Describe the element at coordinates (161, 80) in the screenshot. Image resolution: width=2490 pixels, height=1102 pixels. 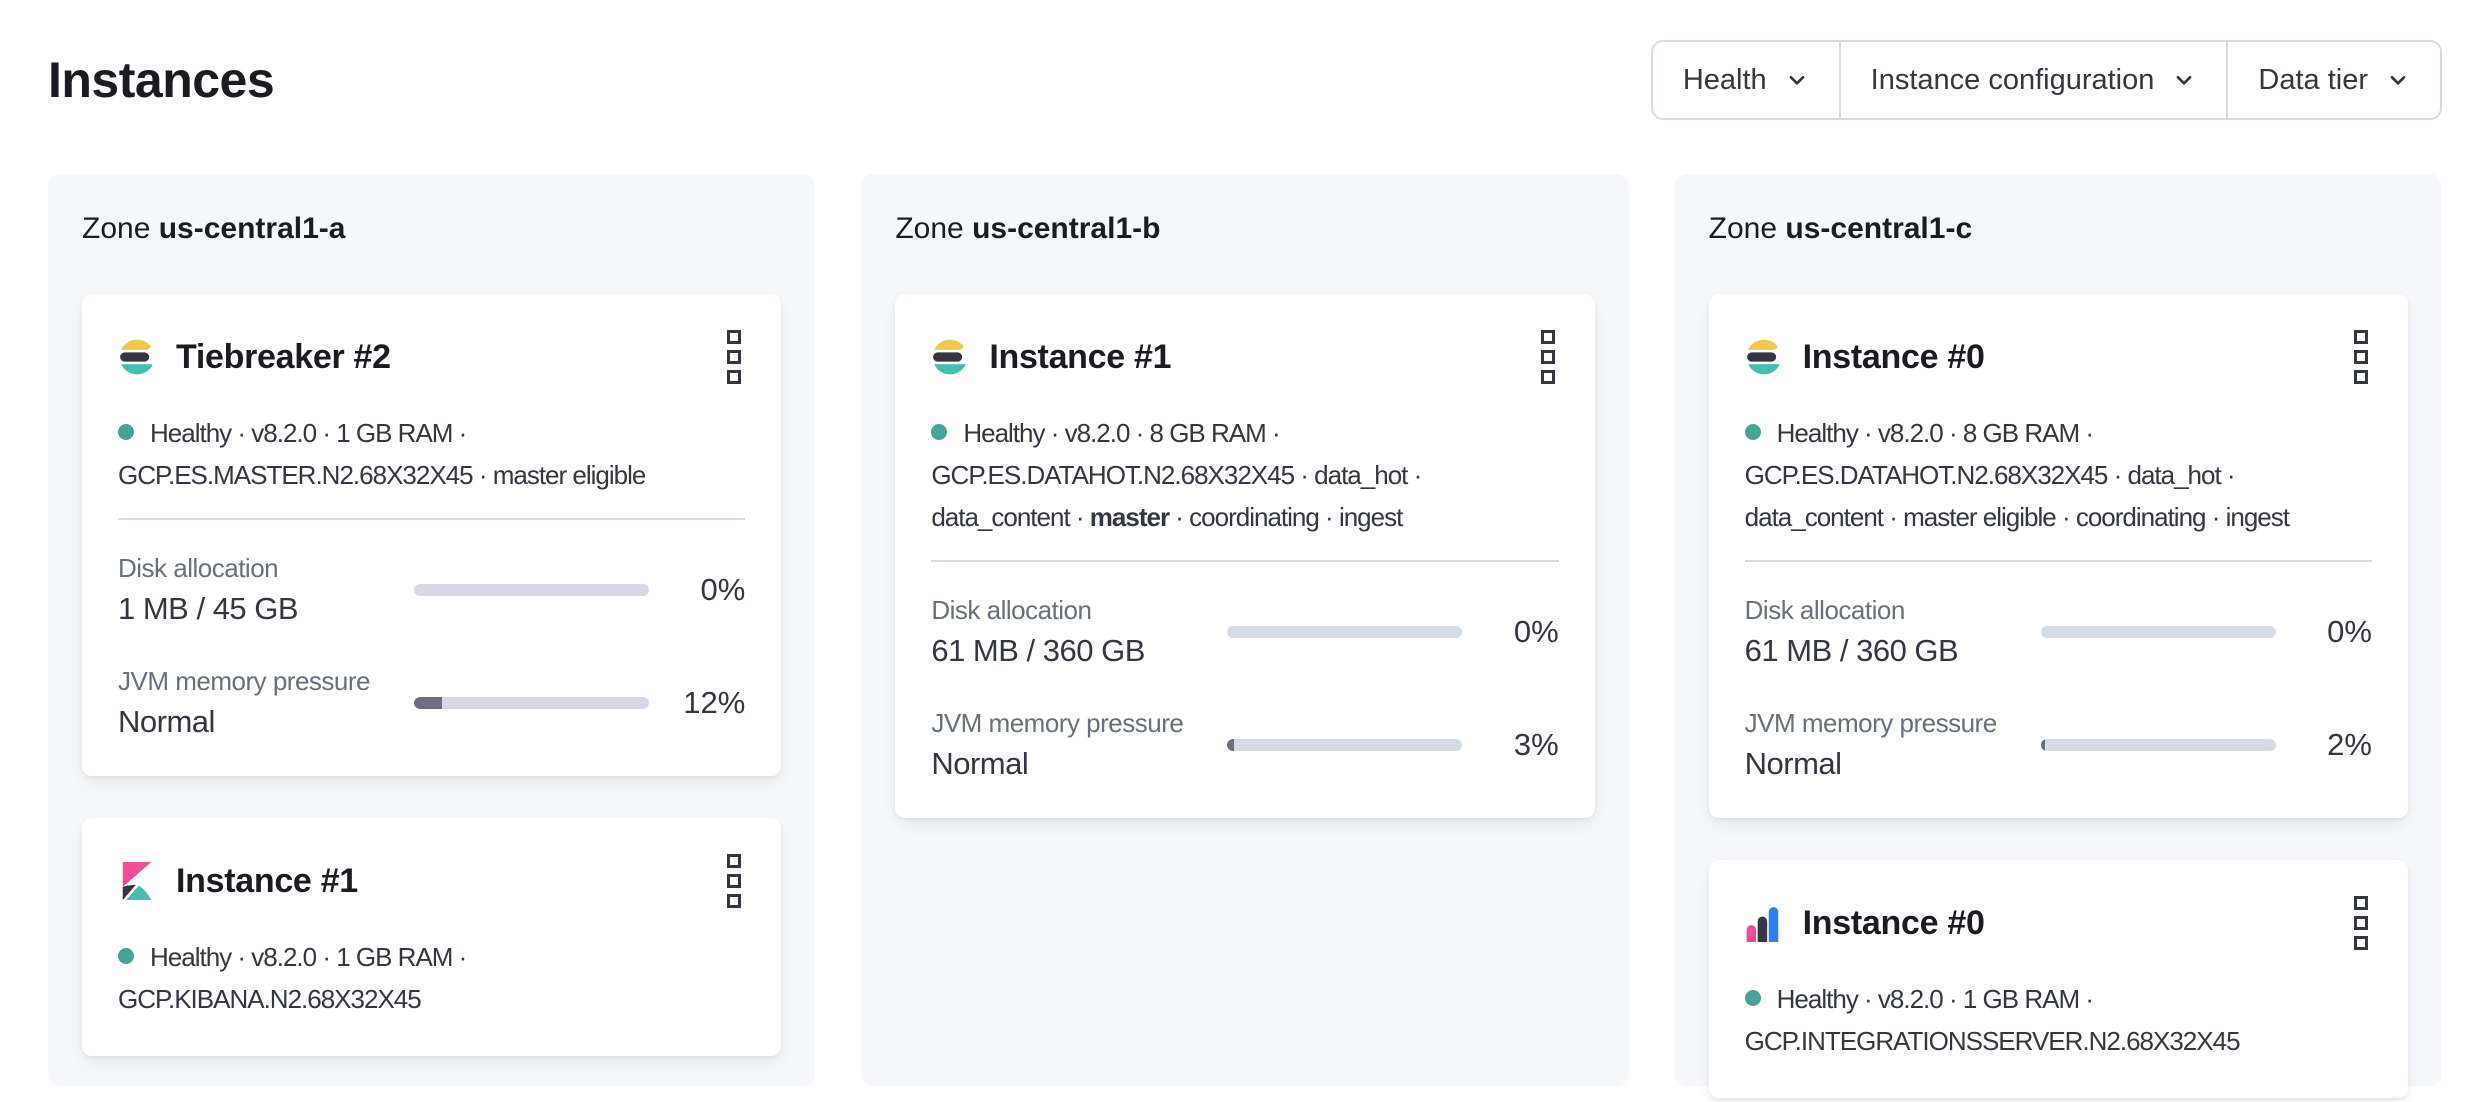
I see `page-title: Instances` at that location.